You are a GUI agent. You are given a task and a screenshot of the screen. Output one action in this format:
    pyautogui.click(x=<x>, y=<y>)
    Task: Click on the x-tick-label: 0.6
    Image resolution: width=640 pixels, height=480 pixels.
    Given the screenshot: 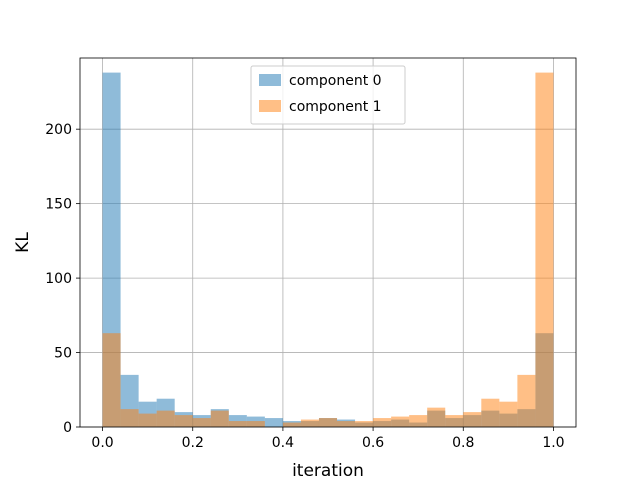 What is the action you would take?
    pyautogui.click(x=373, y=443)
    